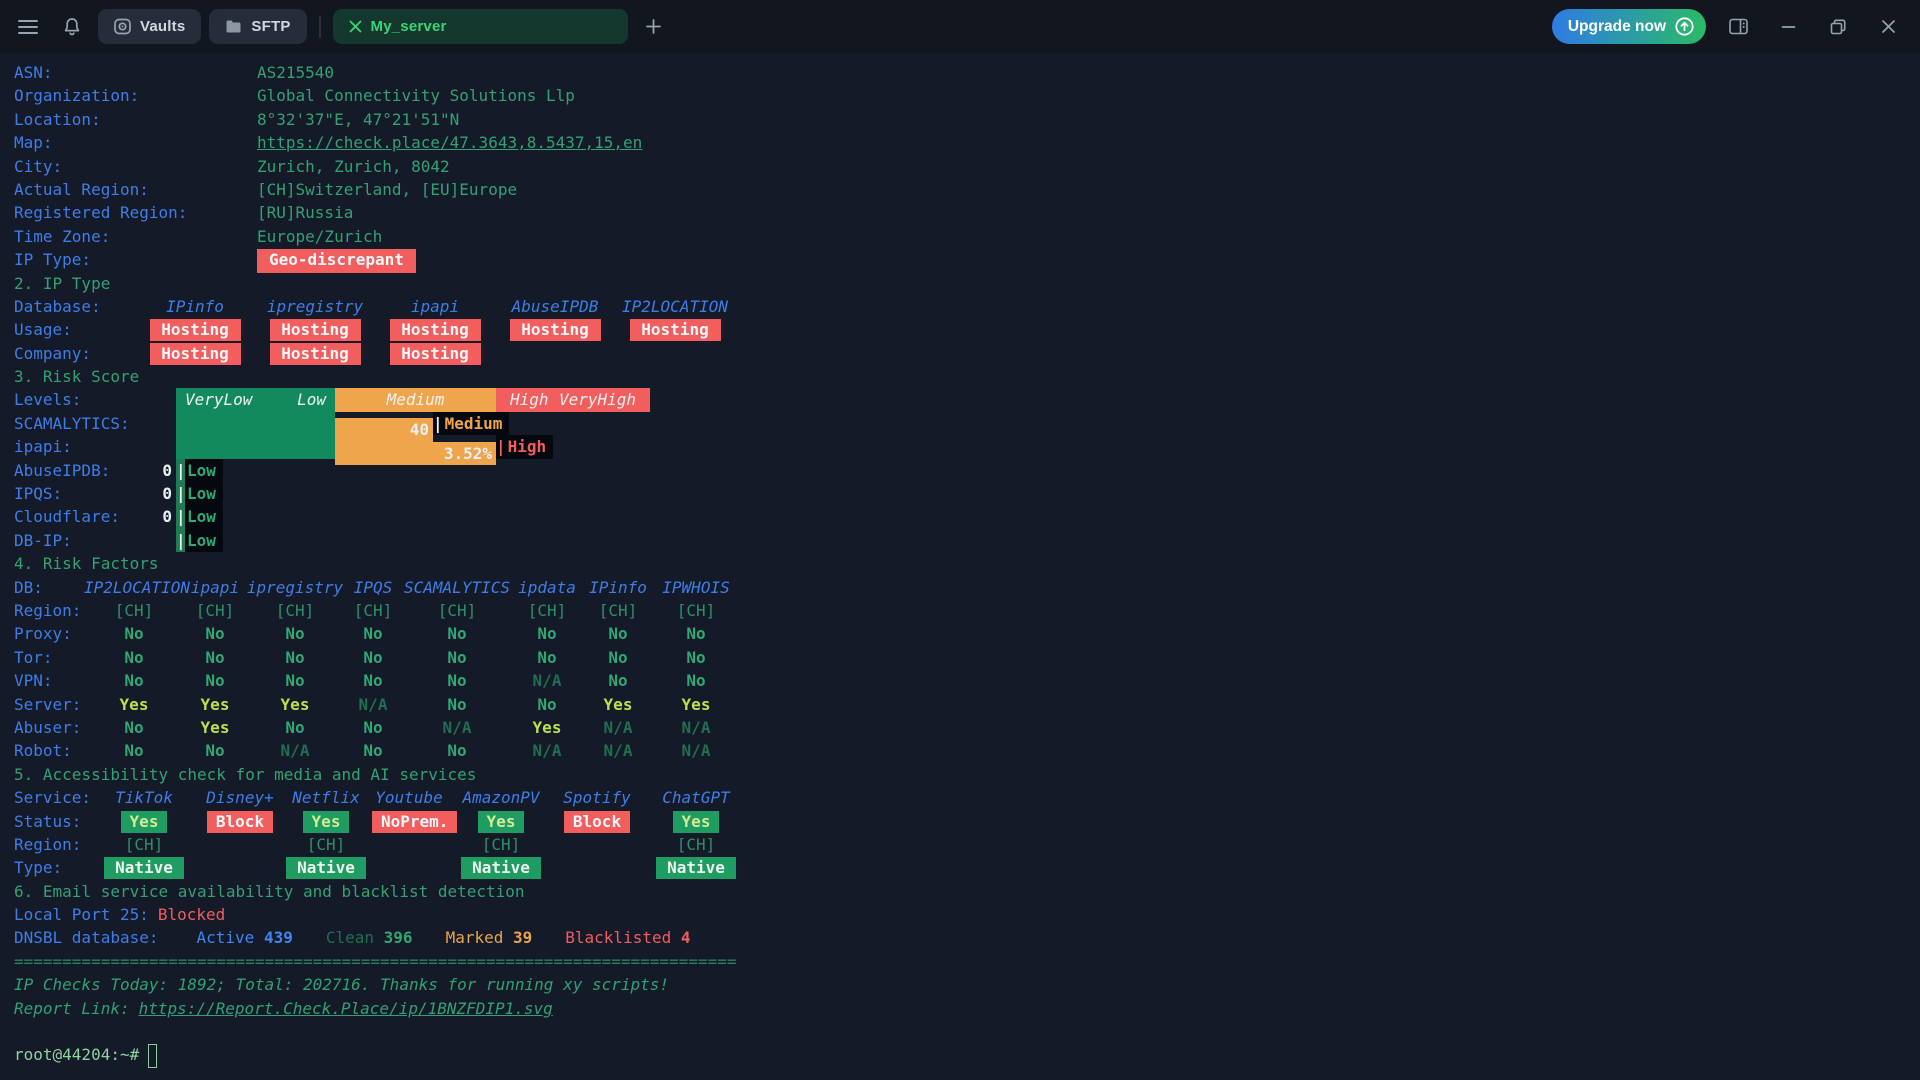  What do you see at coordinates (38, 166) in the screenshot?
I see `field-label: City:` at bounding box center [38, 166].